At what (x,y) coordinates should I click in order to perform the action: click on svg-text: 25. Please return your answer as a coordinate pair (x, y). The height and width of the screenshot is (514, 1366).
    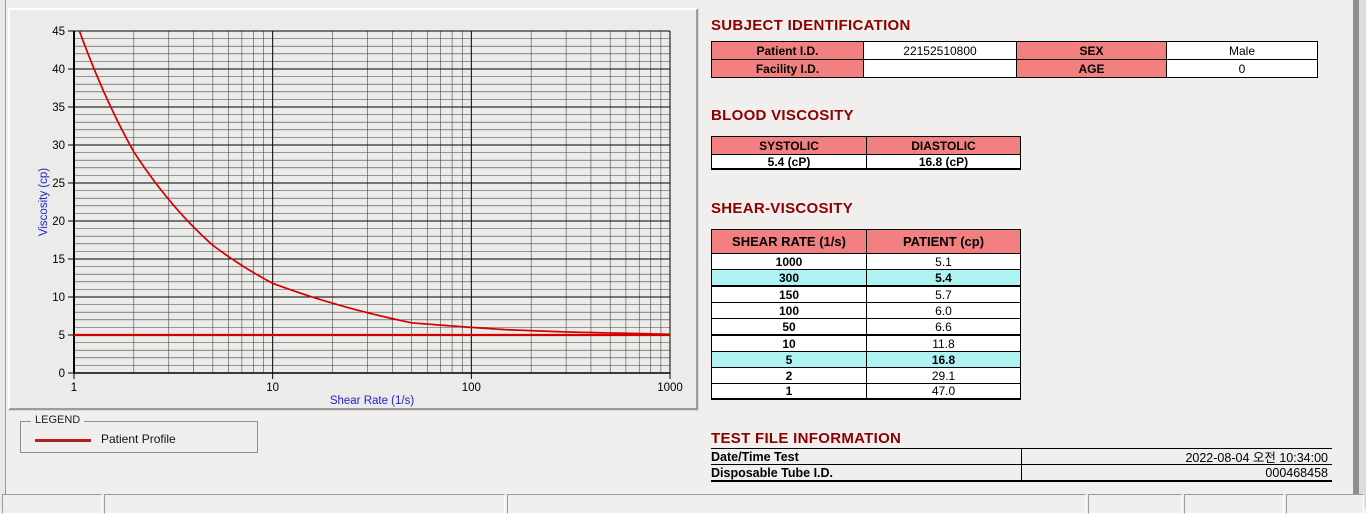
    Looking at the image, I should click on (58, 184).